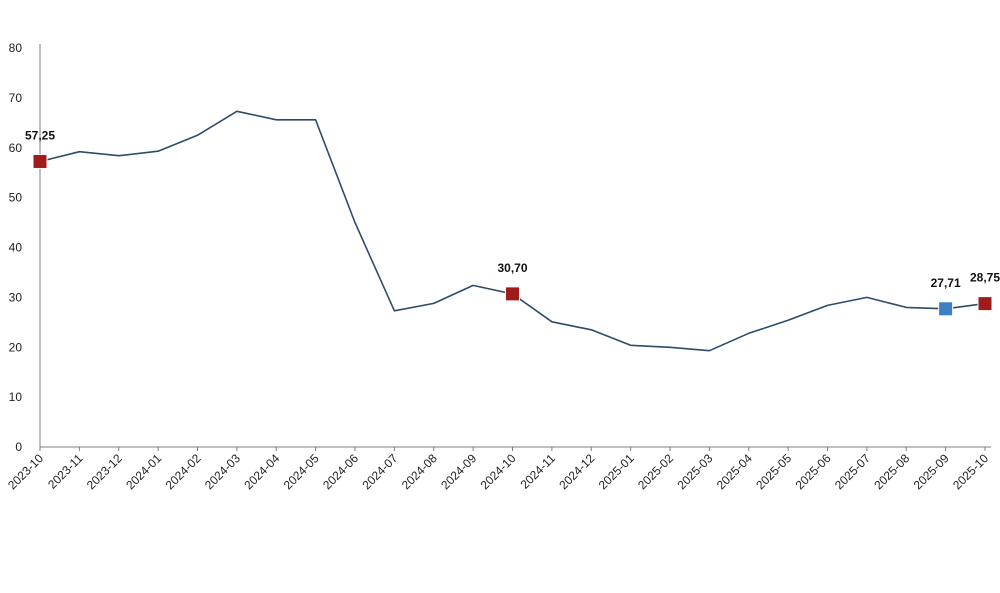 This screenshot has width=1000, height=593. Describe the element at coordinates (16, 98) in the screenshot. I see `y-tick-label: 70` at that location.